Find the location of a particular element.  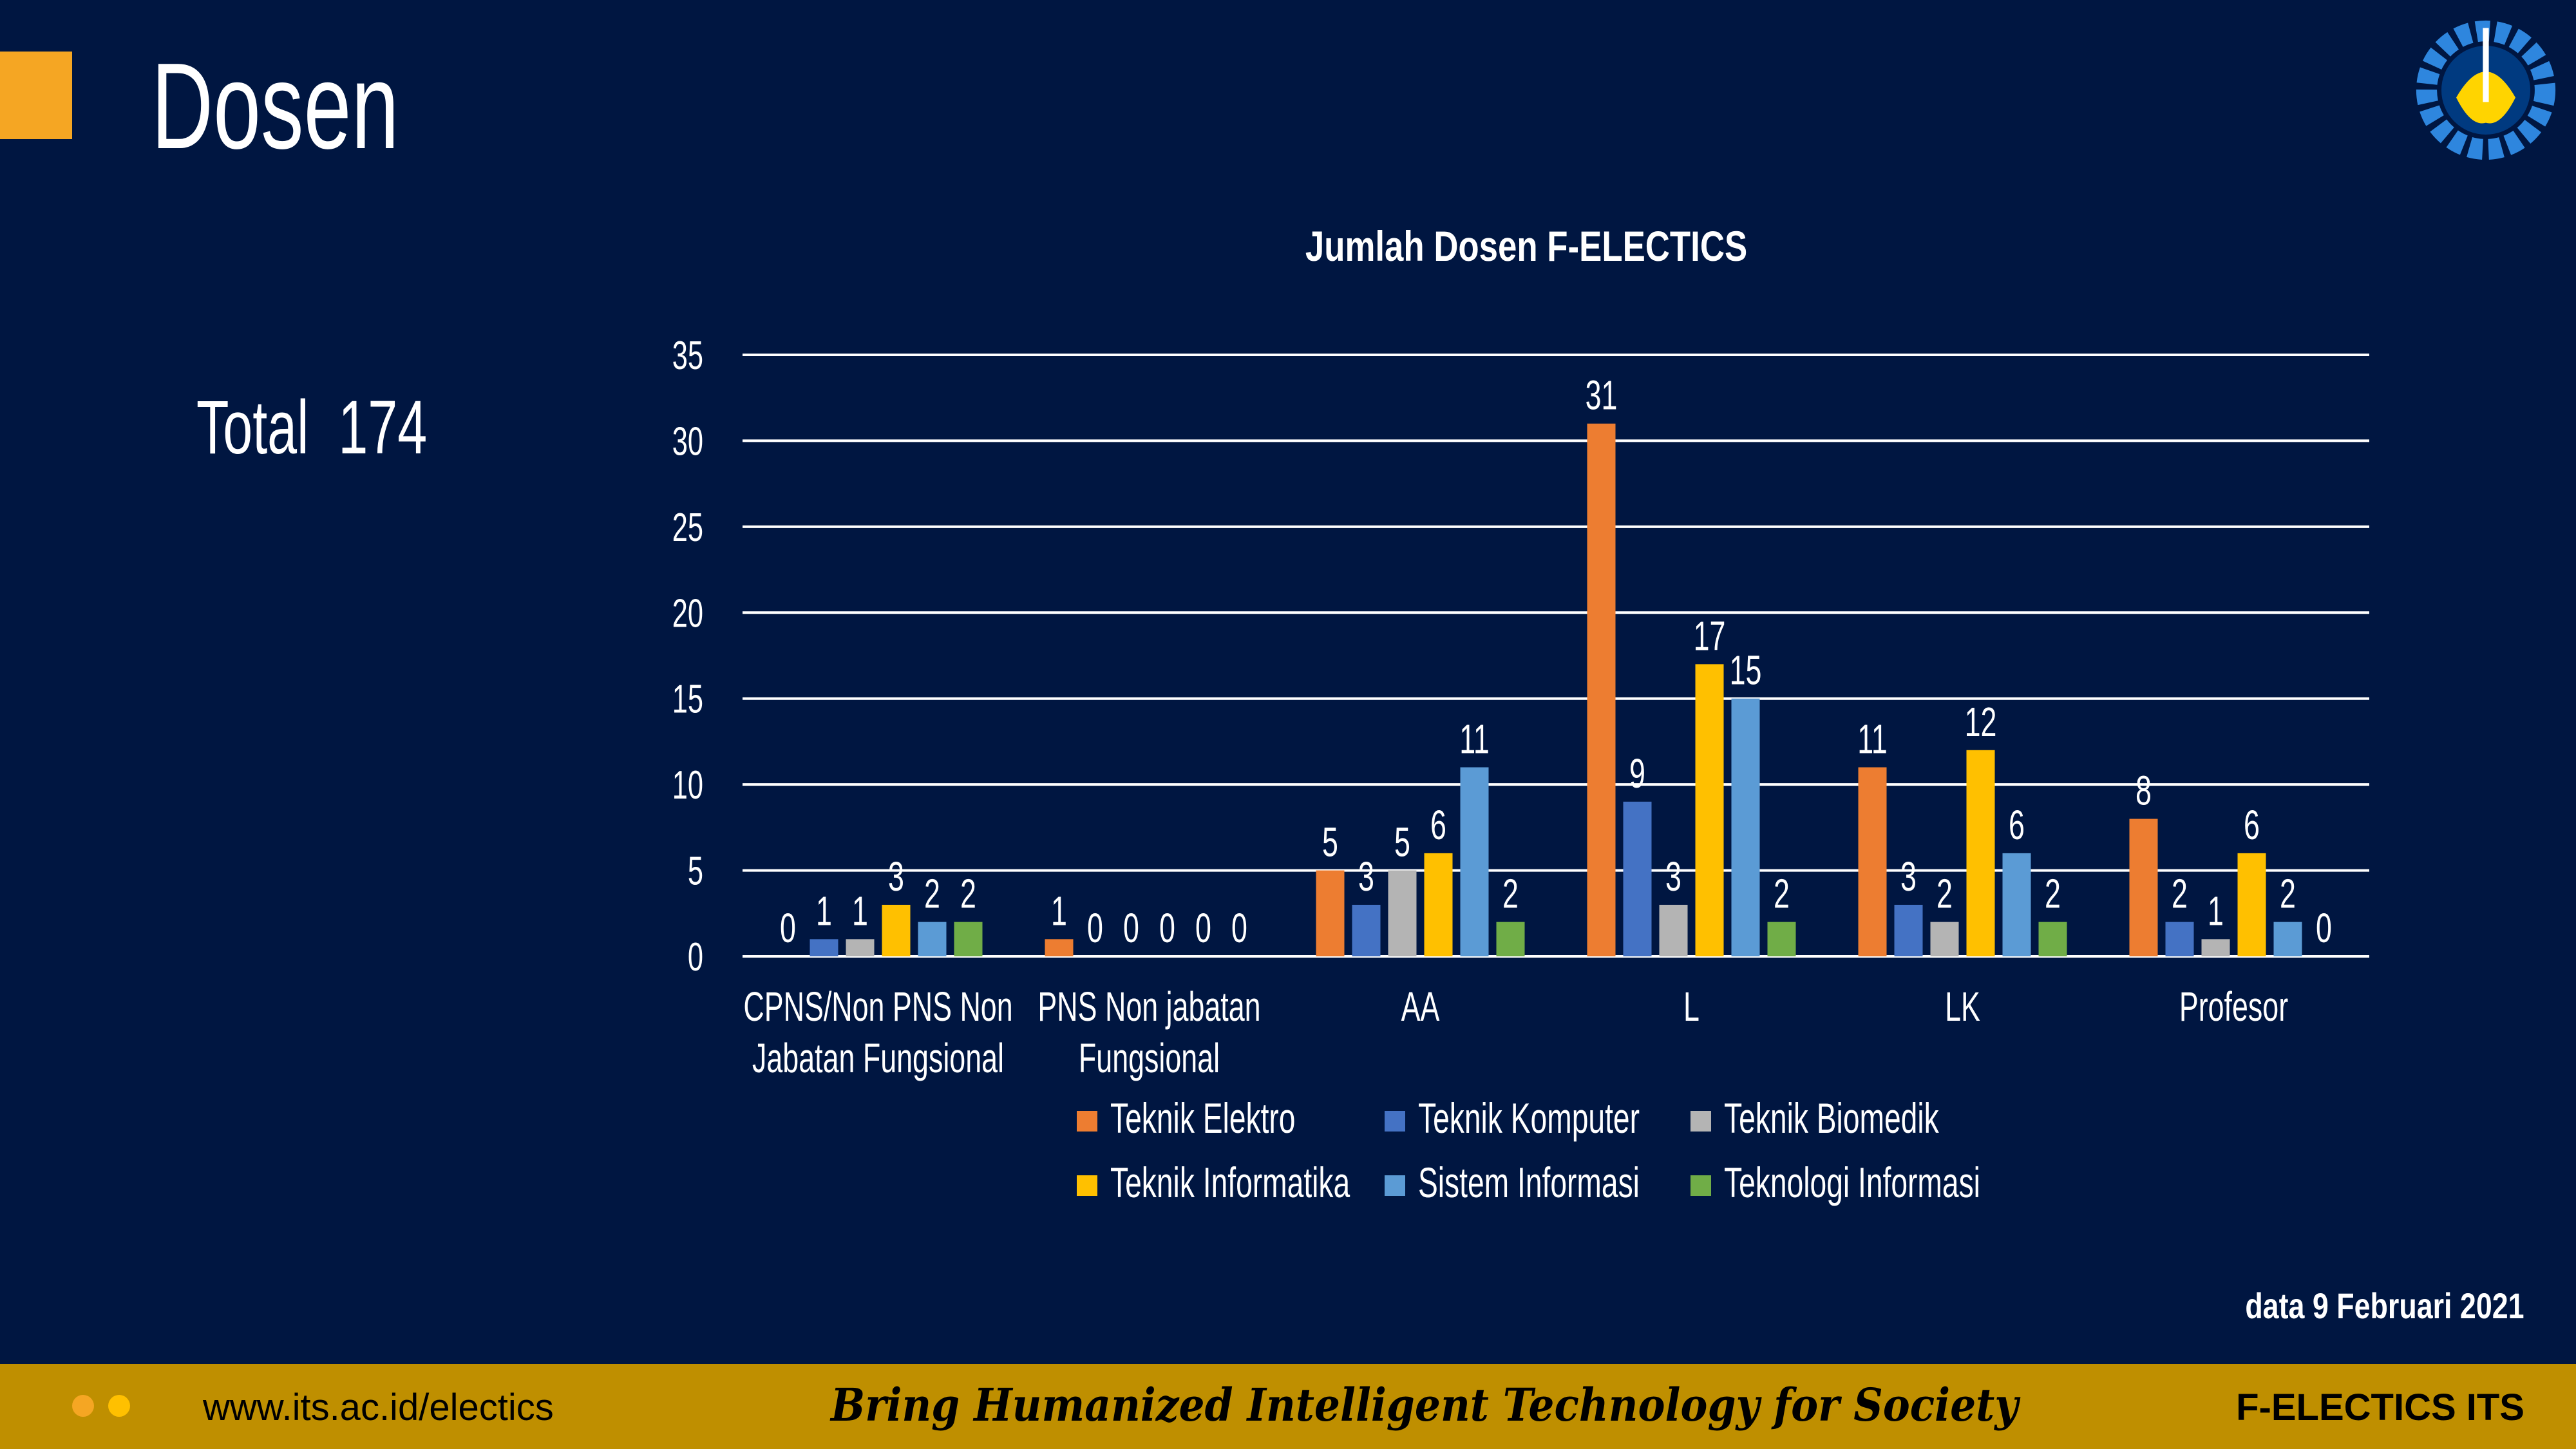

x-tick-label: Profesor is located at coordinates (2233, 1007).